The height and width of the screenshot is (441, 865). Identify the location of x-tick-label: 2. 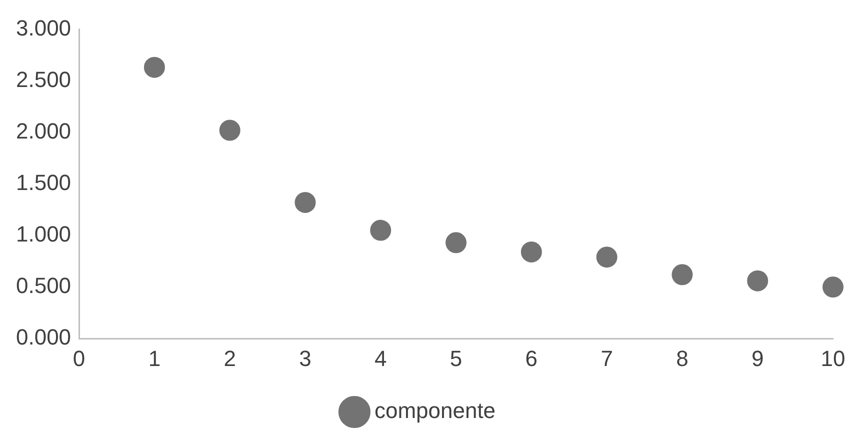
(230, 358).